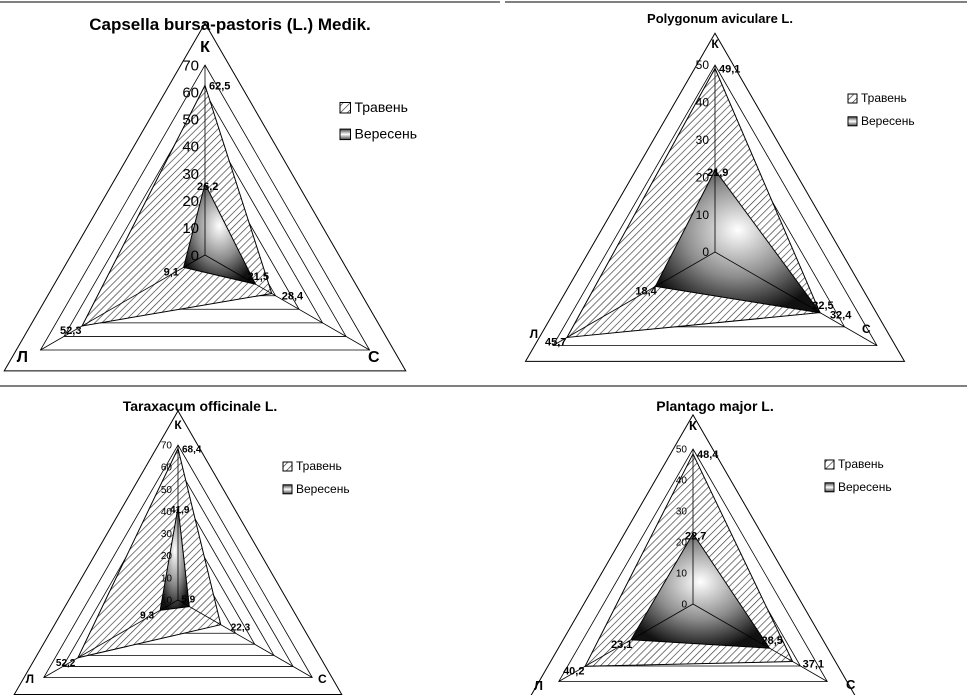 The width and height of the screenshot is (967, 695). I want to click on chart-title: Capsella bursa-pastoris (L.) Medik., so click(230, 24).